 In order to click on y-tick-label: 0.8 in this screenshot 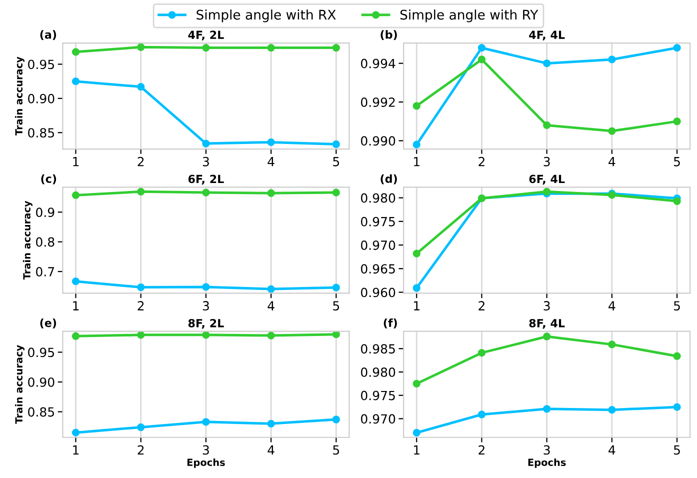, I will do `click(45, 242)`.